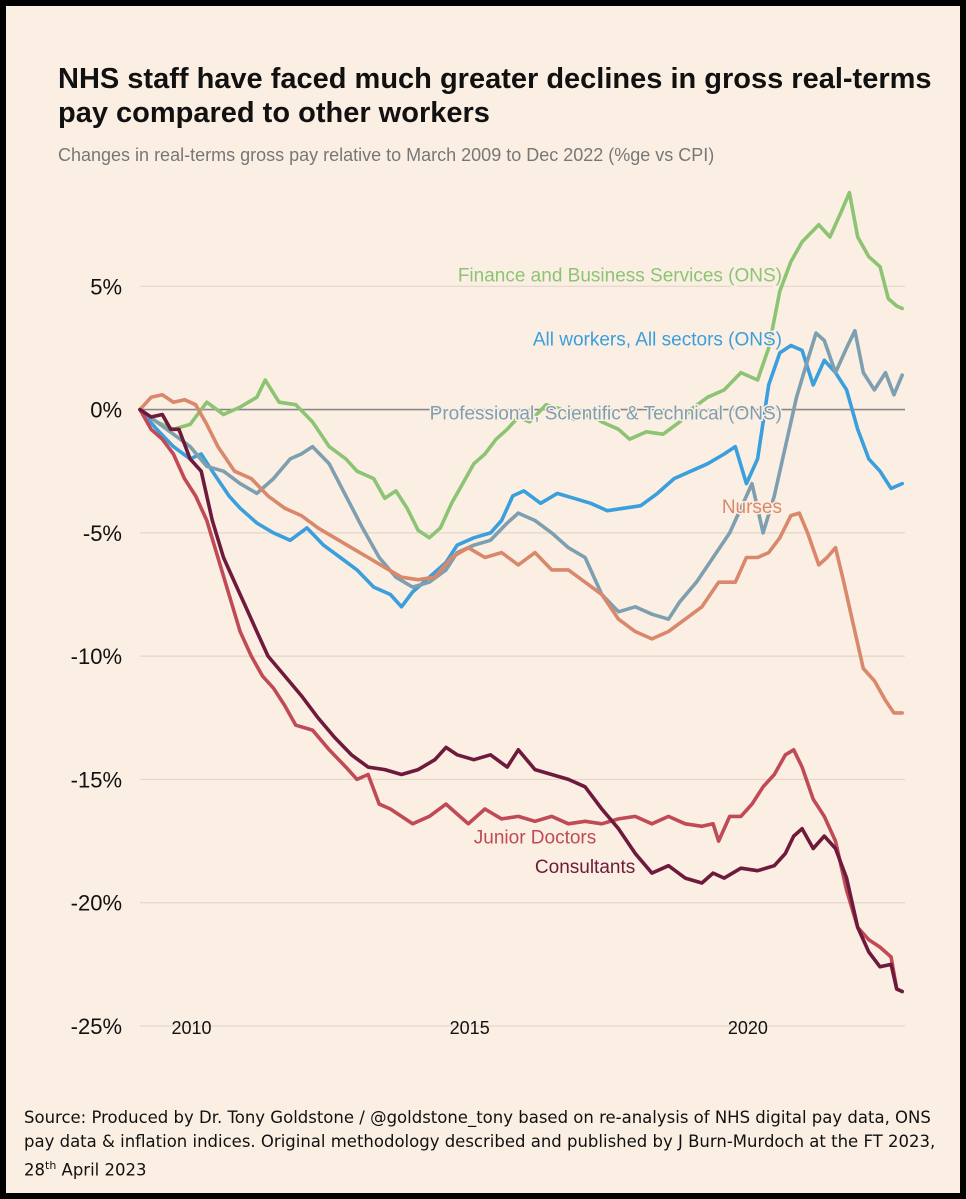  Describe the element at coordinates (748, 1028) in the screenshot. I see `x-tick-label: 2020` at that location.